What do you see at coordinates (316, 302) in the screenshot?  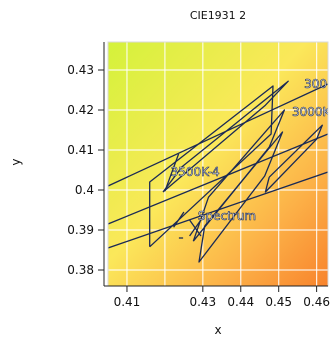 I see `x-tick-label-4: 0.46` at bounding box center [316, 302].